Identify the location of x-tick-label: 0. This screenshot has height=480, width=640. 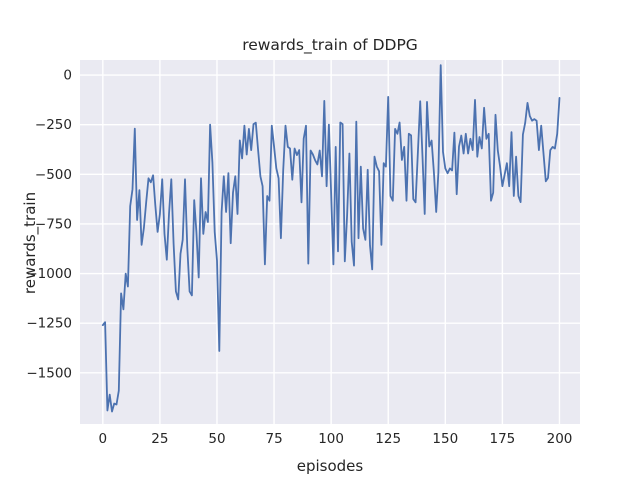
(103, 439).